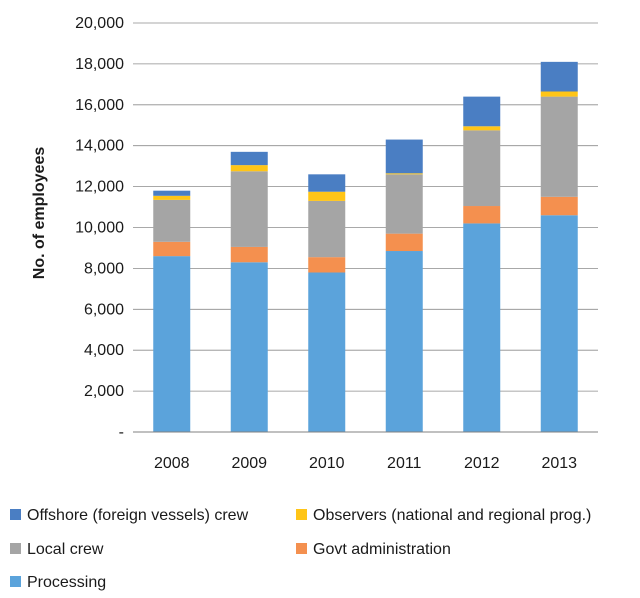 The width and height of the screenshot is (640, 598). I want to click on legend-label: Govt administration, so click(382, 549).